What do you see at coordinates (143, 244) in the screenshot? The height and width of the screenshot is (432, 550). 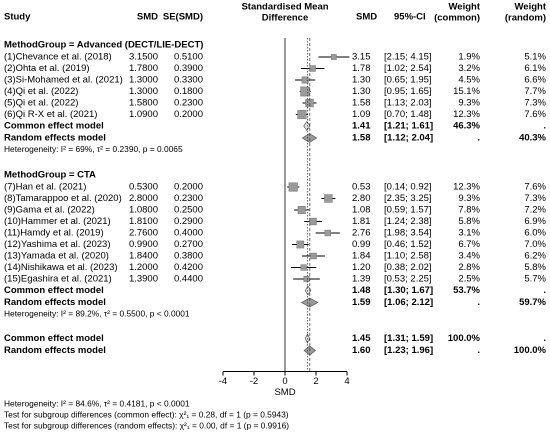 I see `smd-input: 0.9900` at bounding box center [143, 244].